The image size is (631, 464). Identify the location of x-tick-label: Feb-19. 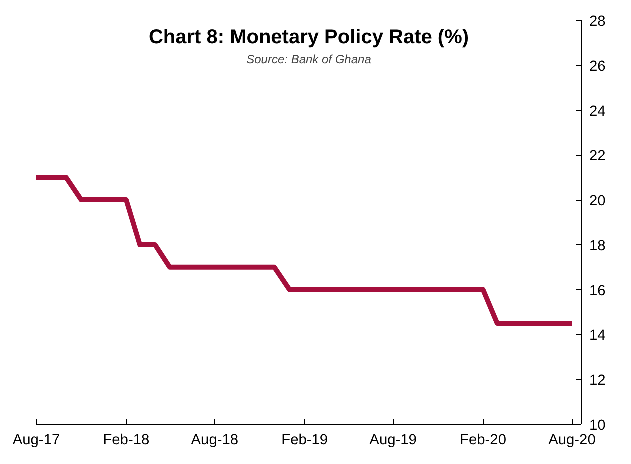
(305, 440).